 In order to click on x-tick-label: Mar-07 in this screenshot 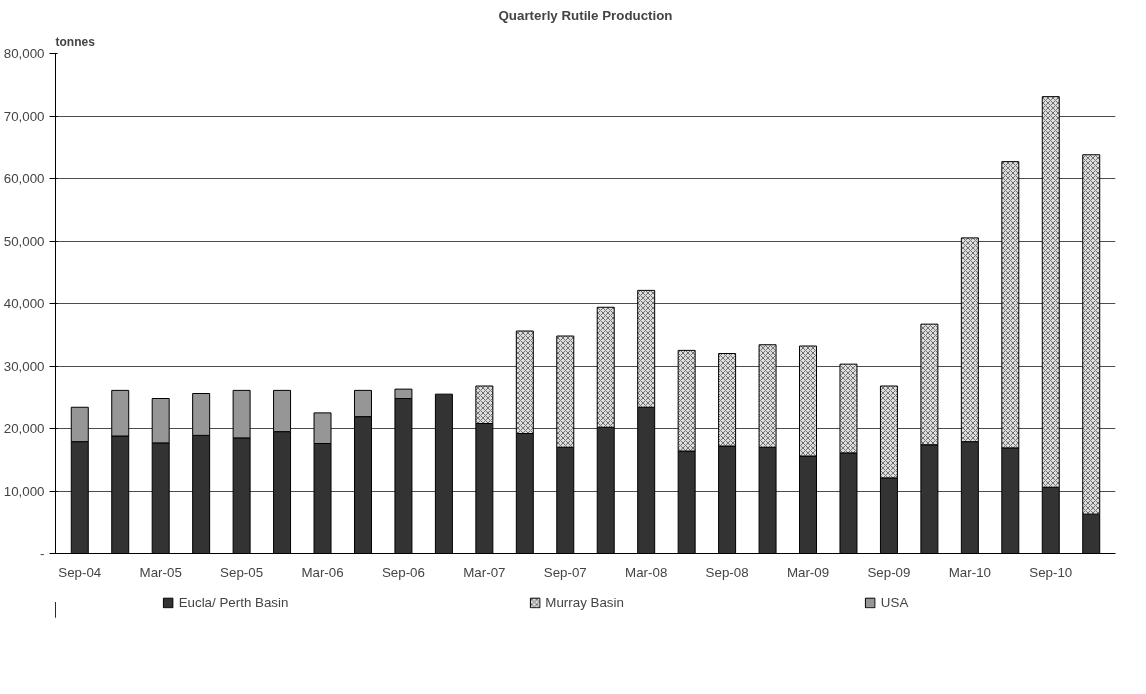, I will do `click(484, 572)`.